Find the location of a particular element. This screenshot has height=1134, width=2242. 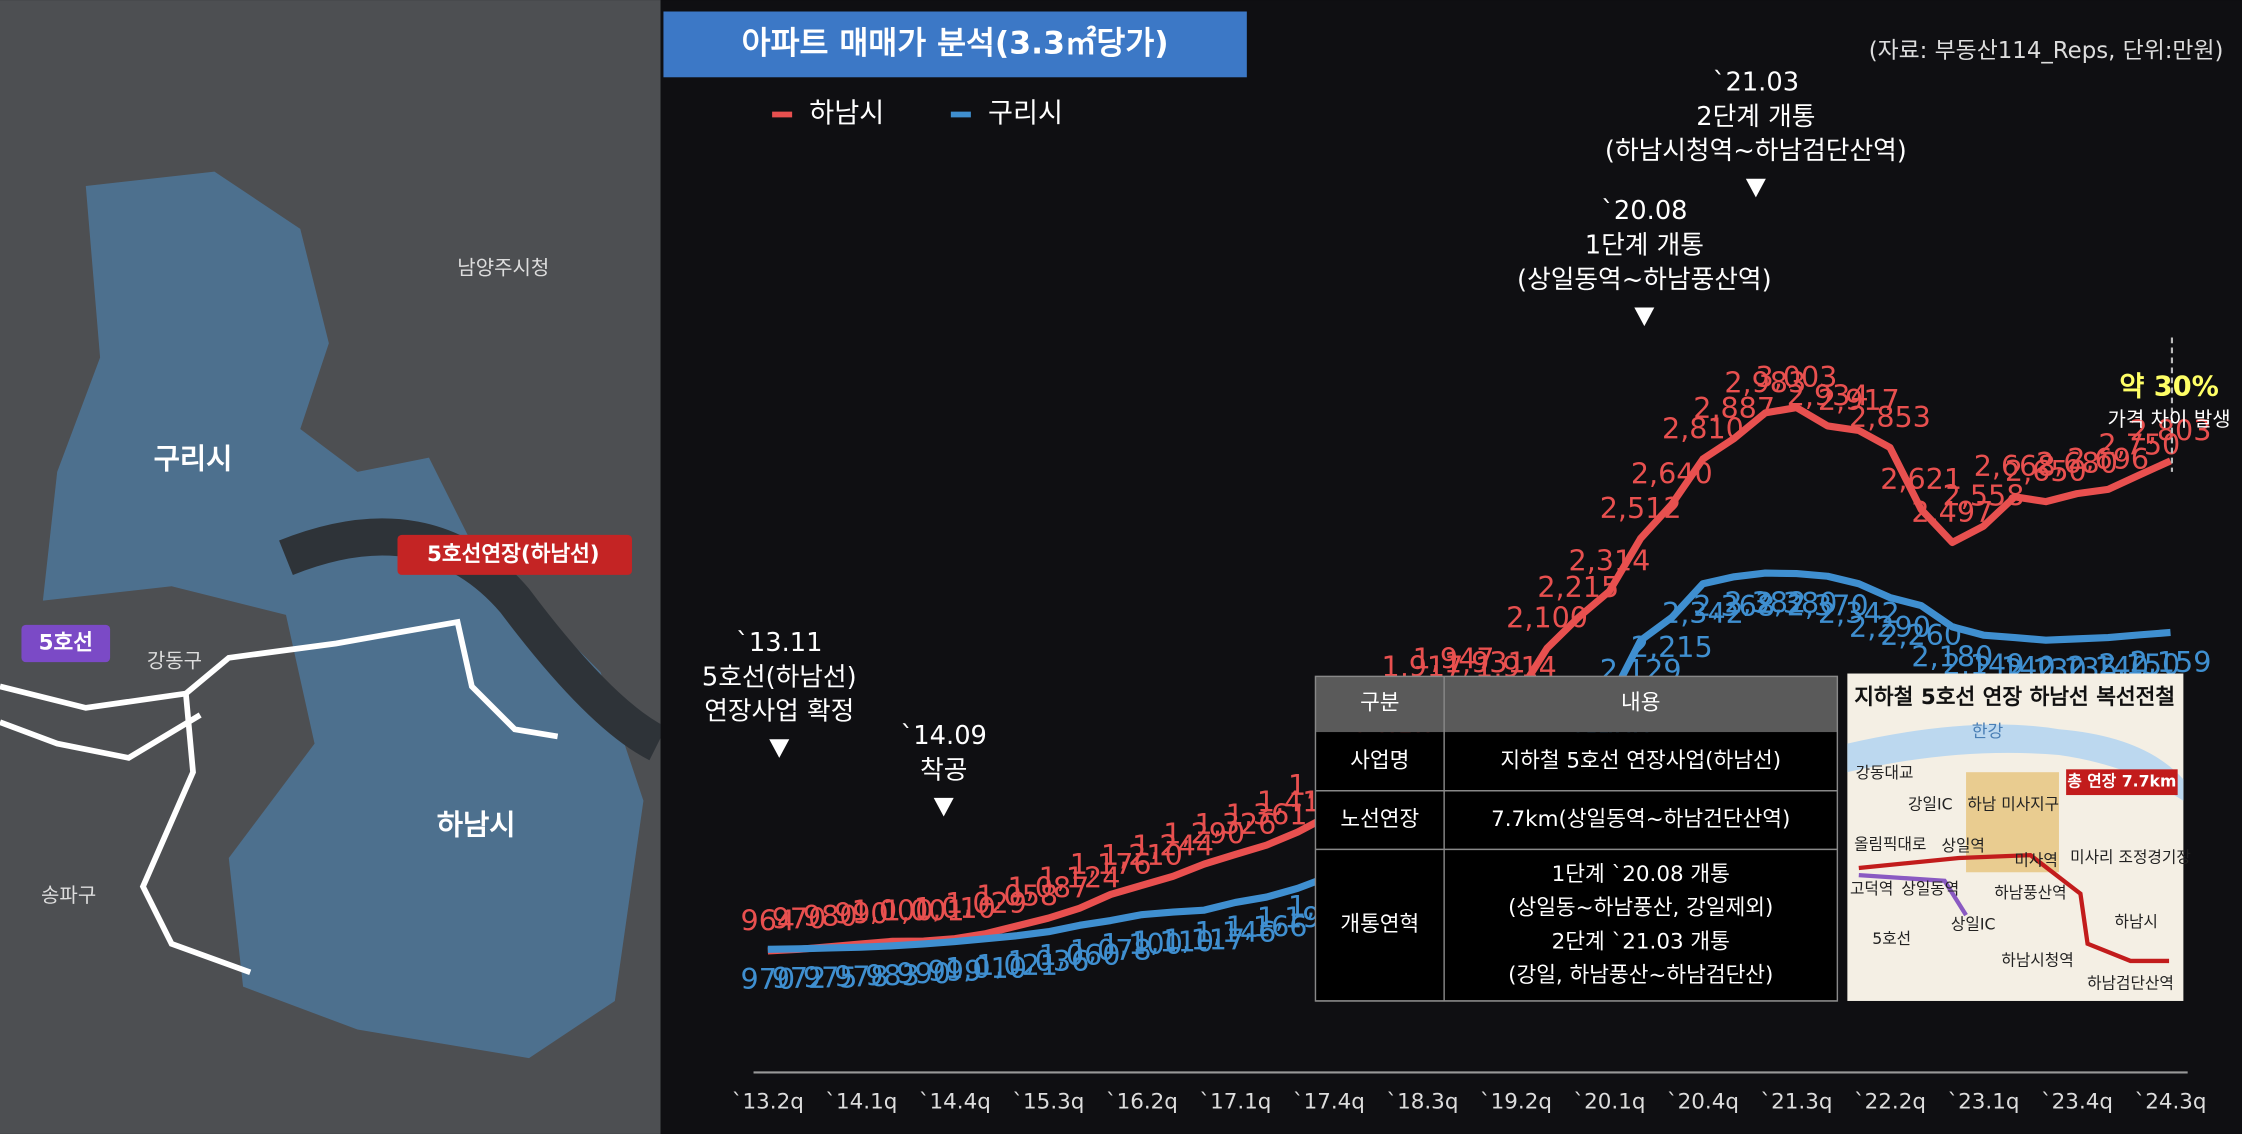

x-tick-label: `15.3q is located at coordinates (1048, 1101).